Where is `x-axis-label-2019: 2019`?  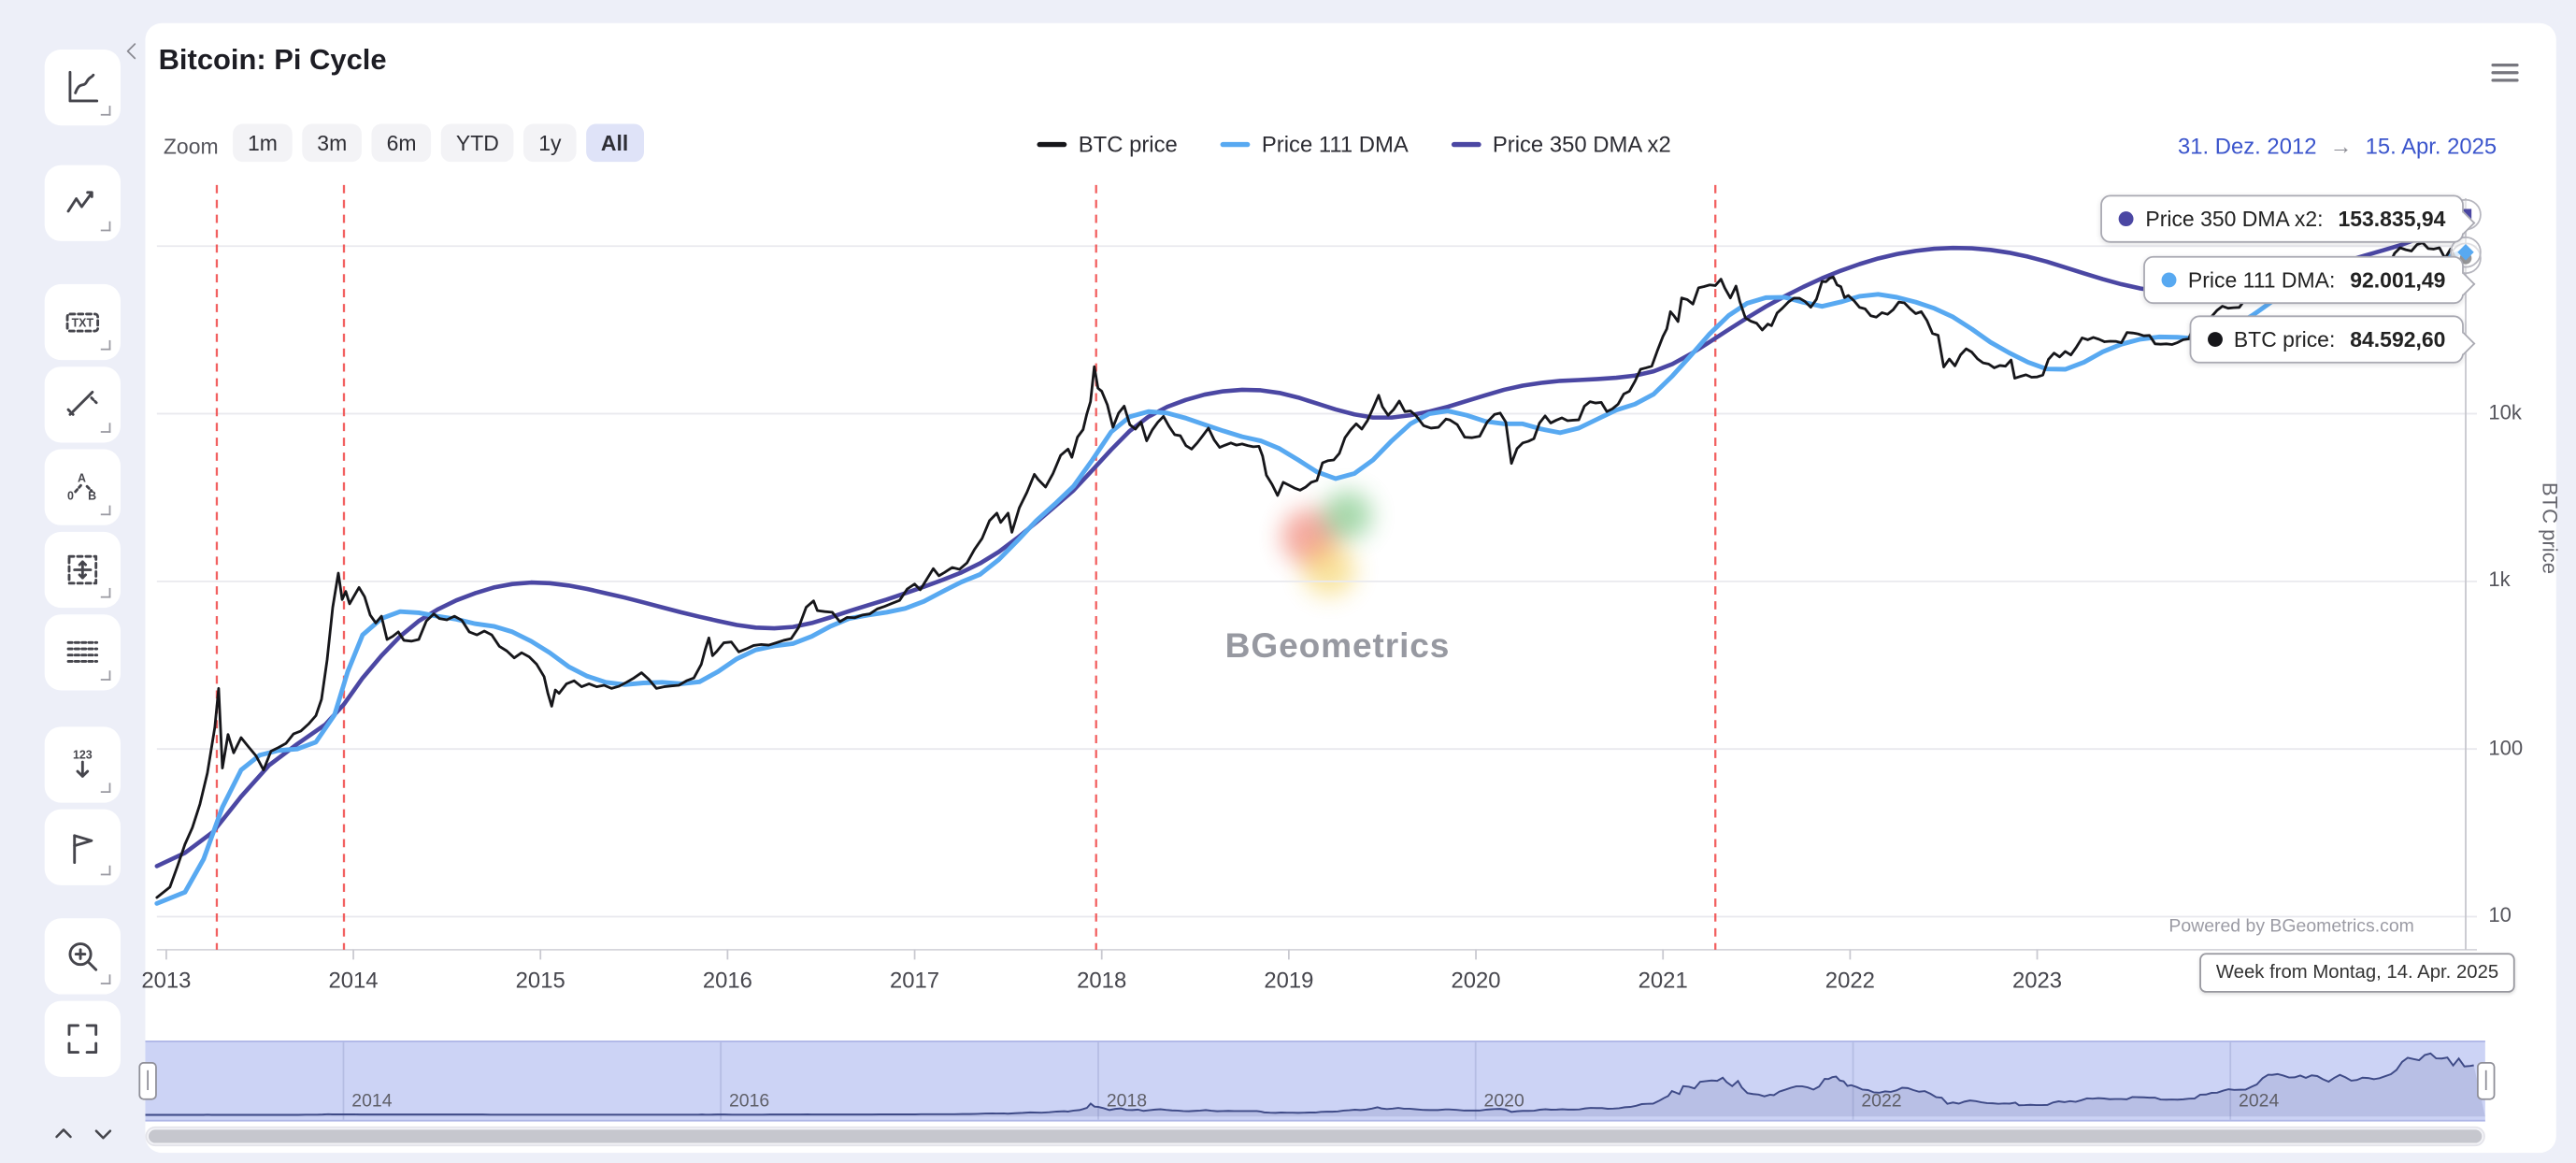
x-axis-label-2019: 2019 is located at coordinates (1289, 981).